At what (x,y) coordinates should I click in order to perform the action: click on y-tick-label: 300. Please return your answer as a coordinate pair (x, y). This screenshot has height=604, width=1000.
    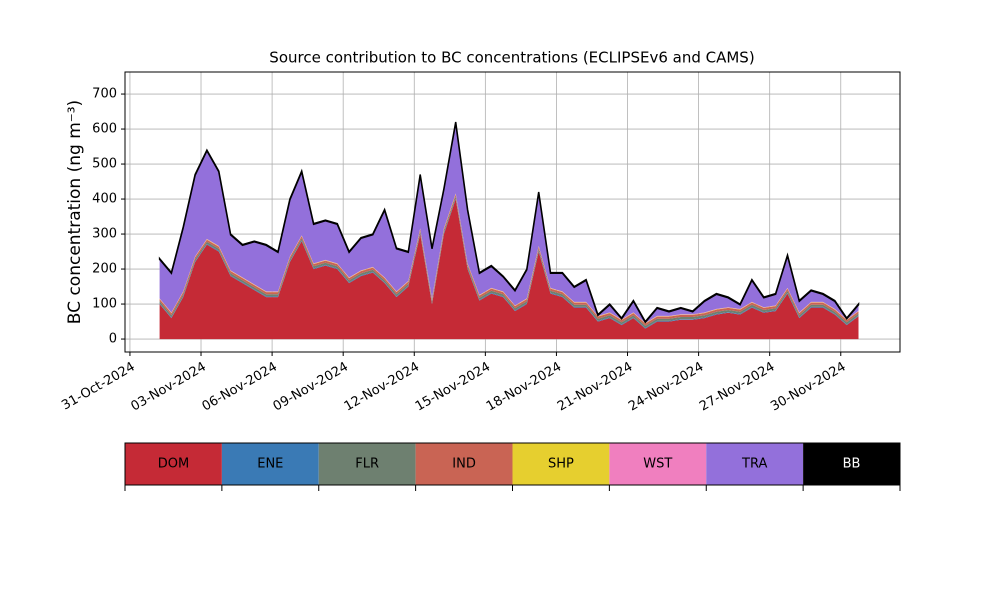
    Looking at the image, I should click on (104, 234).